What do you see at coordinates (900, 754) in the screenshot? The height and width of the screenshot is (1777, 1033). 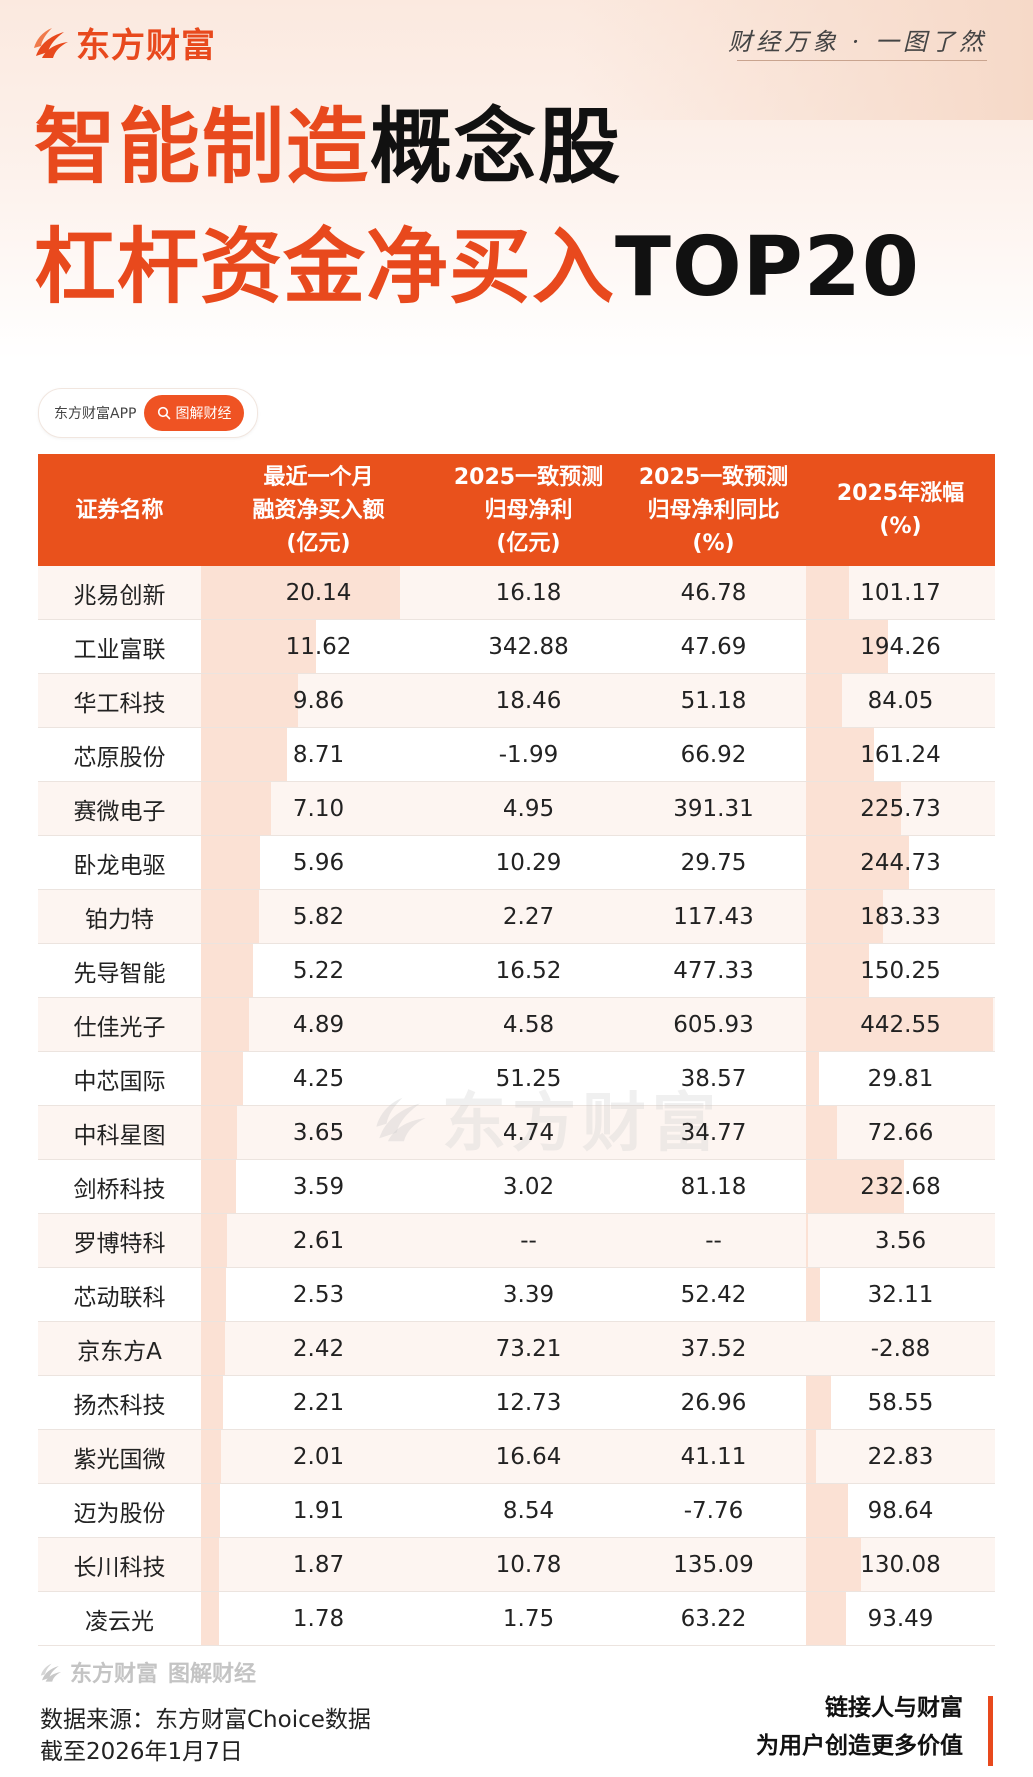 I see `cell-gain-value: 161.24` at bounding box center [900, 754].